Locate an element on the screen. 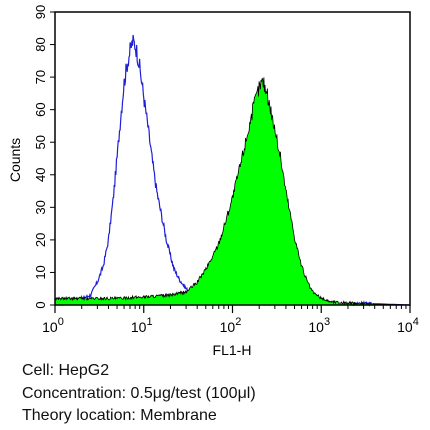 The height and width of the screenshot is (430, 430). x-tick-label: 10⁴ is located at coordinates (408, 325).